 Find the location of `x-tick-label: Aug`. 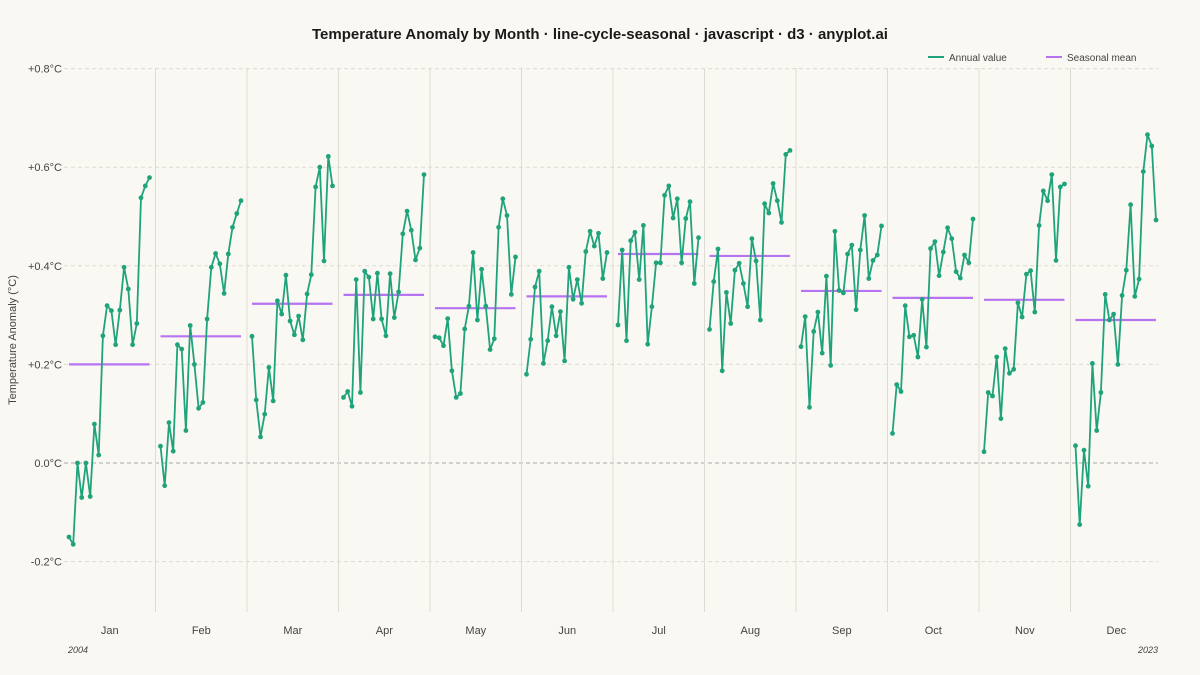

x-tick-label: Aug is located at coordinates (751, 631).